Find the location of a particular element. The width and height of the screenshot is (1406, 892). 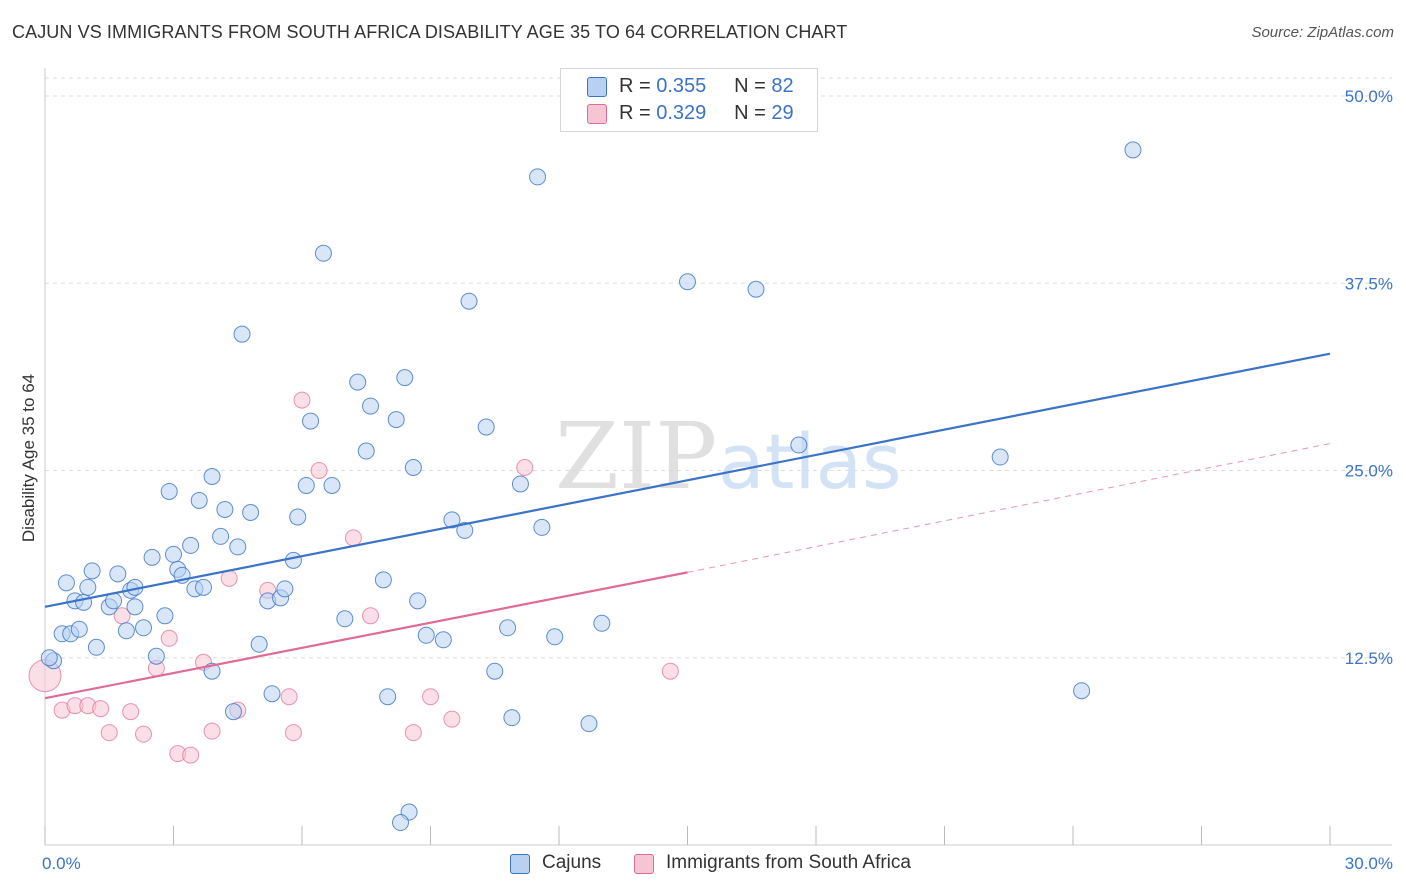

legend-swatch-cajuns is located at coordinates (597, 87).